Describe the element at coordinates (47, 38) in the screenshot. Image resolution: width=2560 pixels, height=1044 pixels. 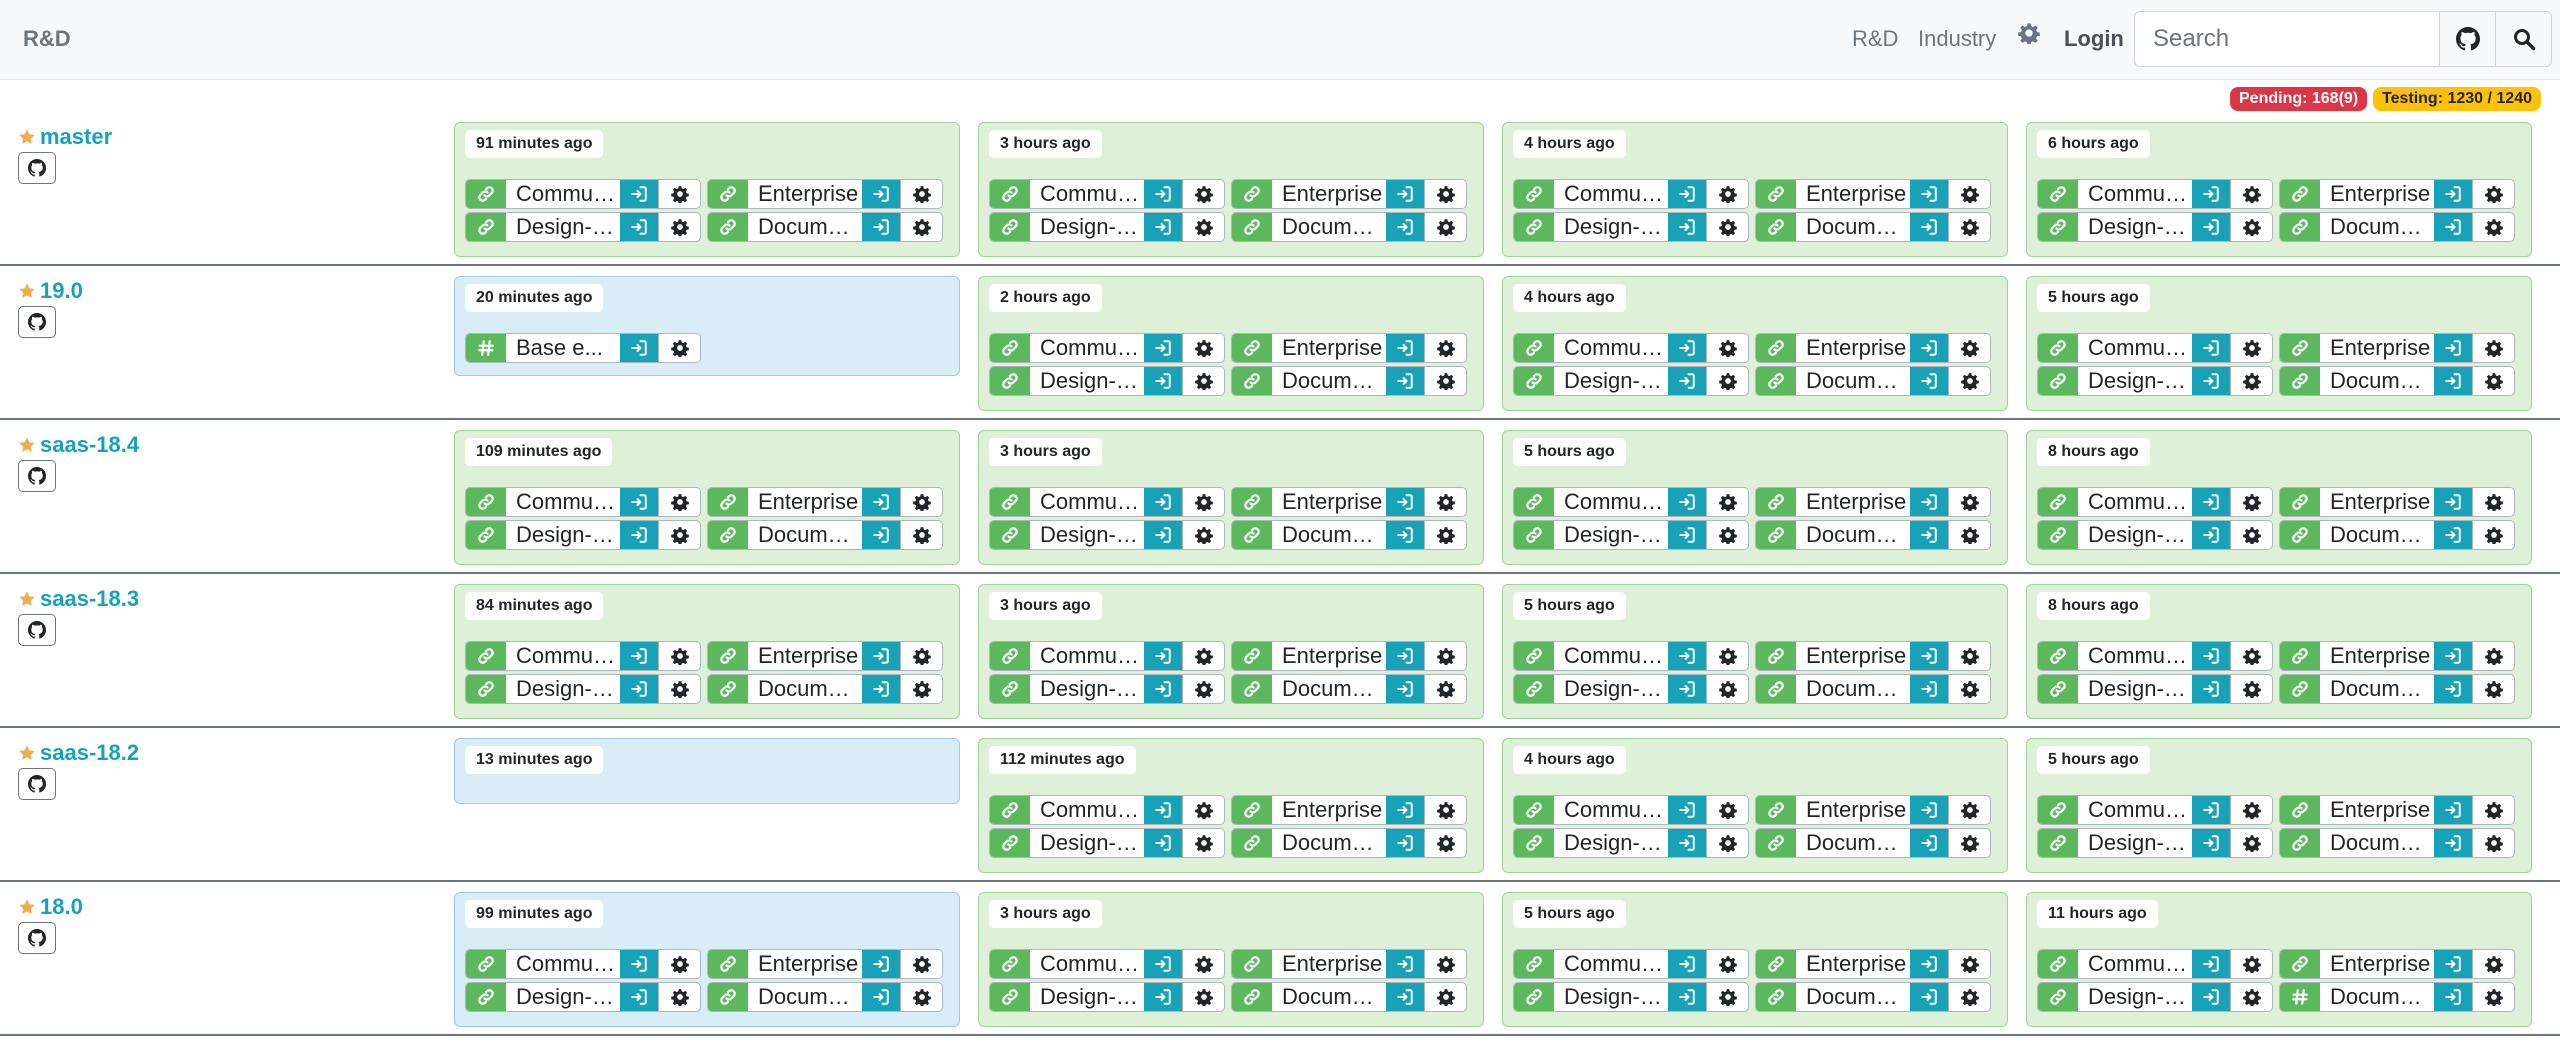
I see `brand-logo: R&D` at that location.